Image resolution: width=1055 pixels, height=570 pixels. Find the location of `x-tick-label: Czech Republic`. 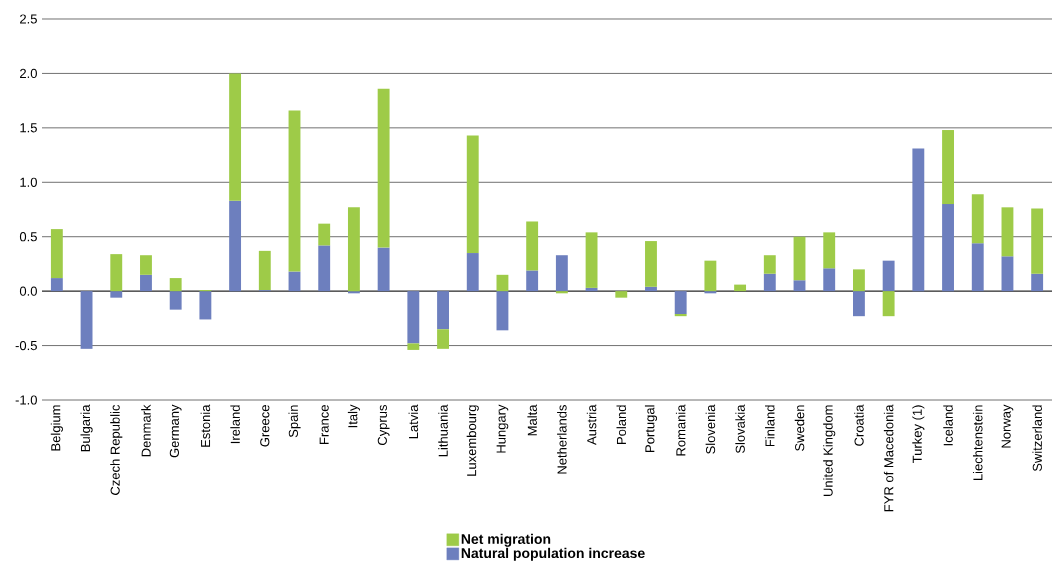

x-tick-label: Czech Republic is located at coordinates (116, 449).